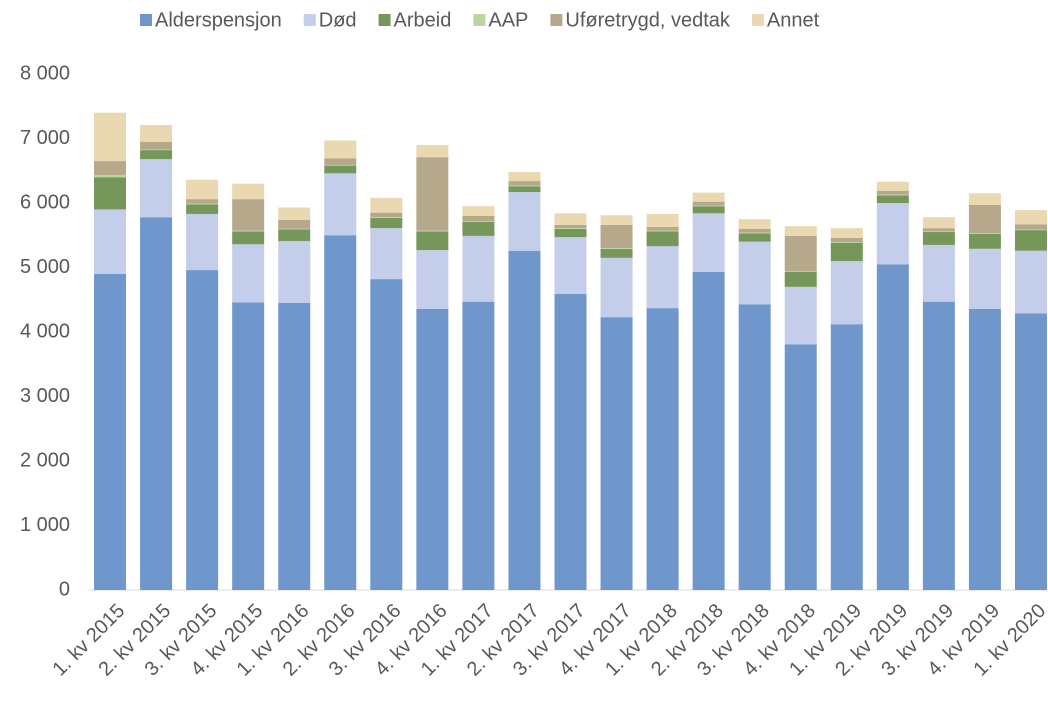  I want to click on legend-label: Arbeid, so click(423, 20).